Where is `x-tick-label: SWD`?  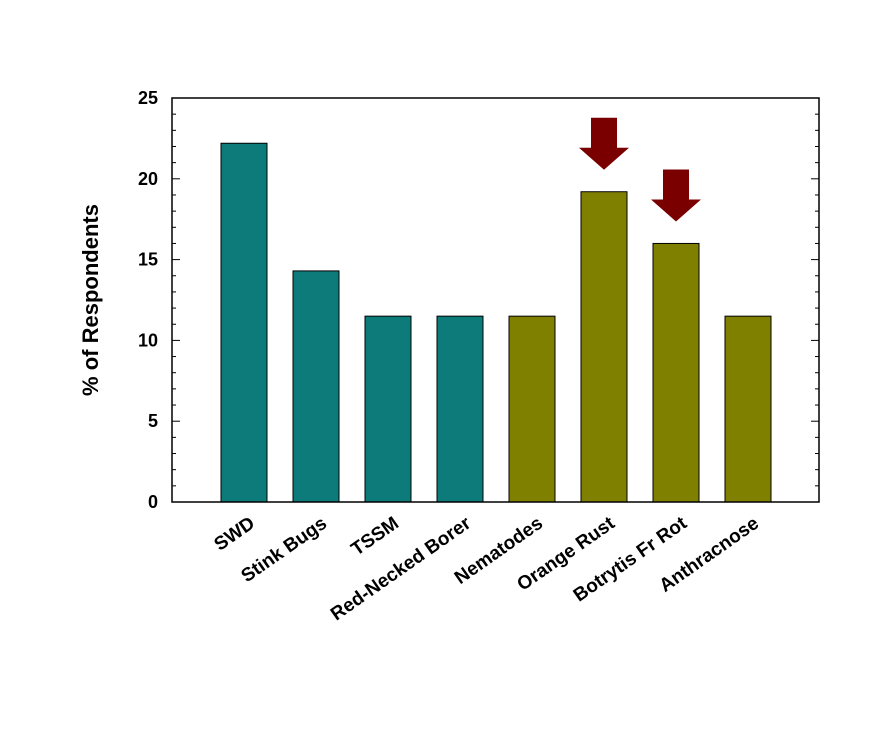
x-tick-label: SWD is located at coordinates (235, 534).